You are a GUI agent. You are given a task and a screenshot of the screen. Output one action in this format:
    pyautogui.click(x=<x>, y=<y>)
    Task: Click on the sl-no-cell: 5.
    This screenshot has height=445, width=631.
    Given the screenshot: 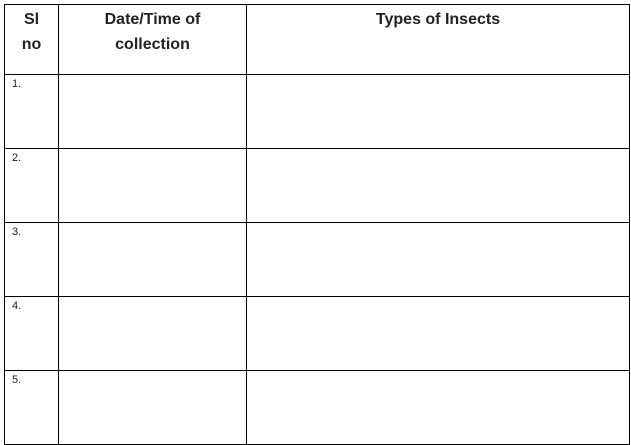 What is the action you would take?
    pyautogui.click(x=31, y=407)
    